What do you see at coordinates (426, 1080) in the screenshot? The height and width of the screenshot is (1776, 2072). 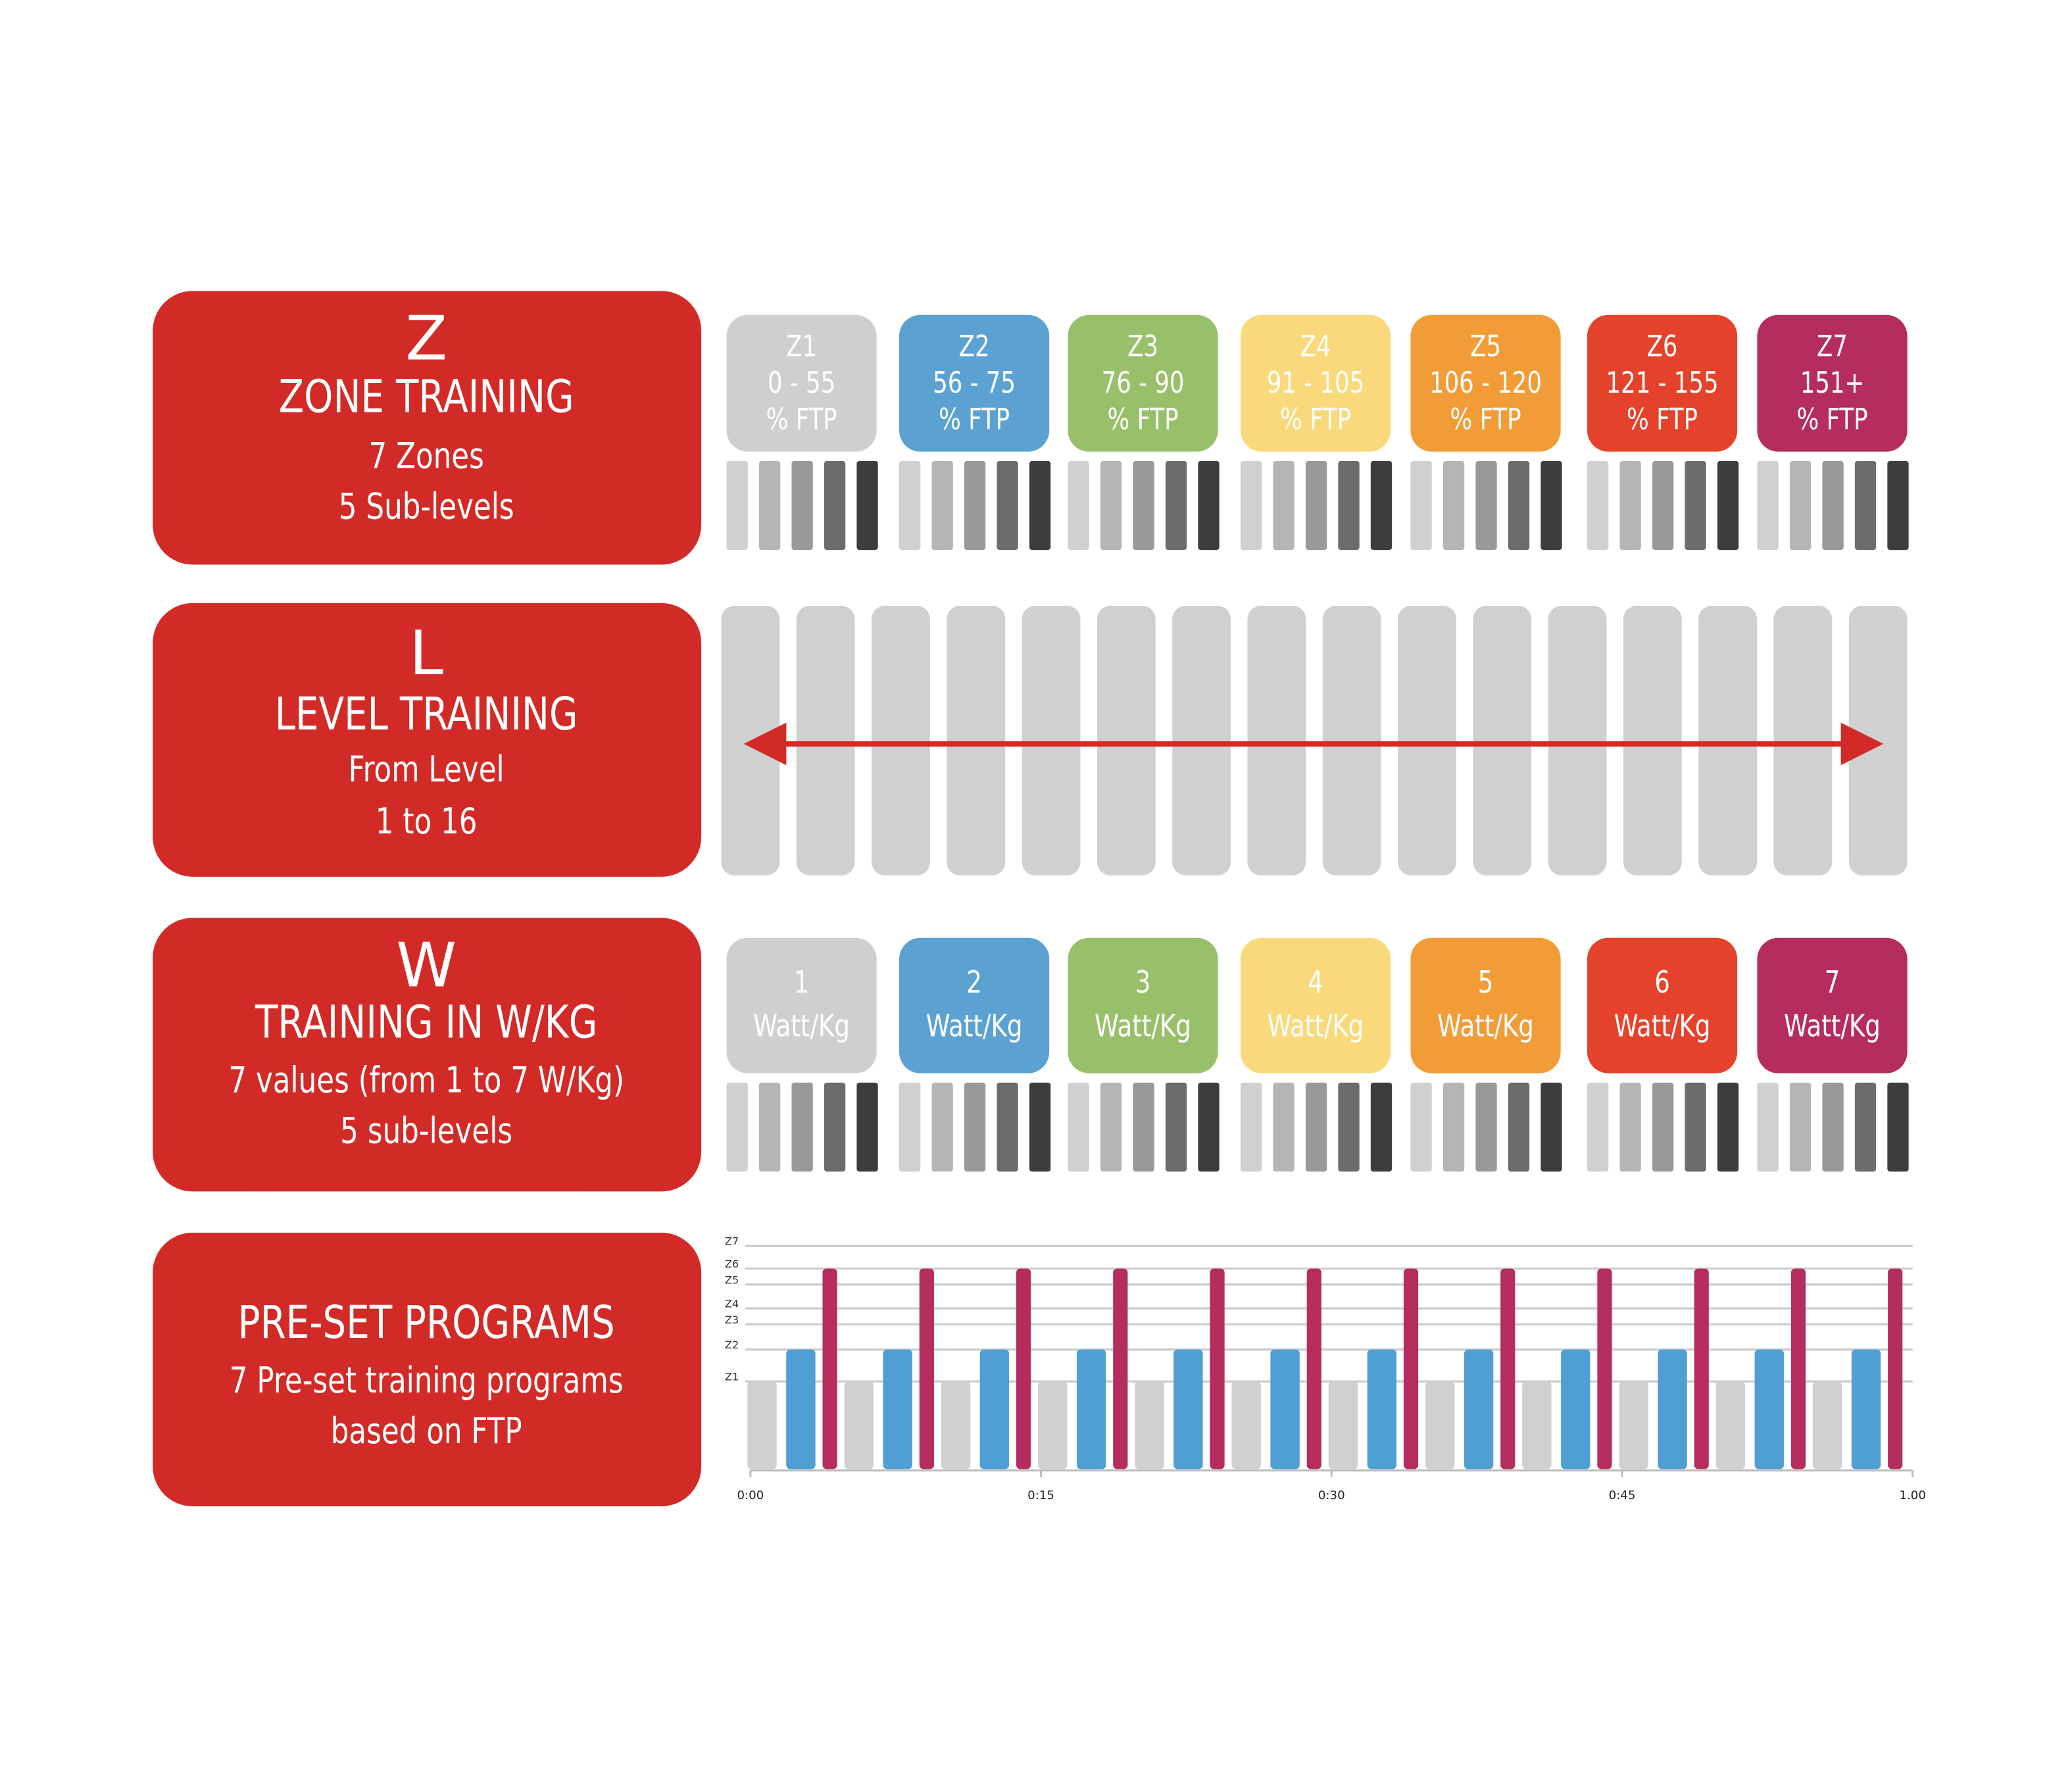 I see `section-line: 7 values (from 1 to 7 W/Kg)` at bounding box center [426, 1080].